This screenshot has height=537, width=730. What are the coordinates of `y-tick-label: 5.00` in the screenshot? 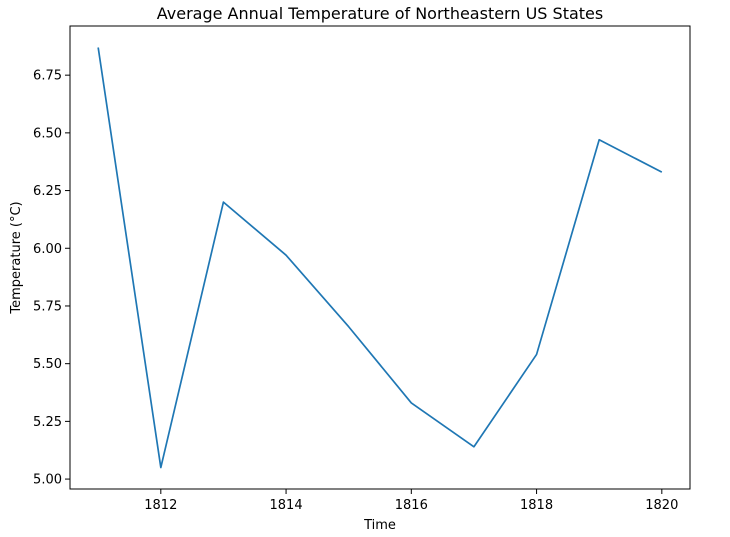 It's located at (47, 480).